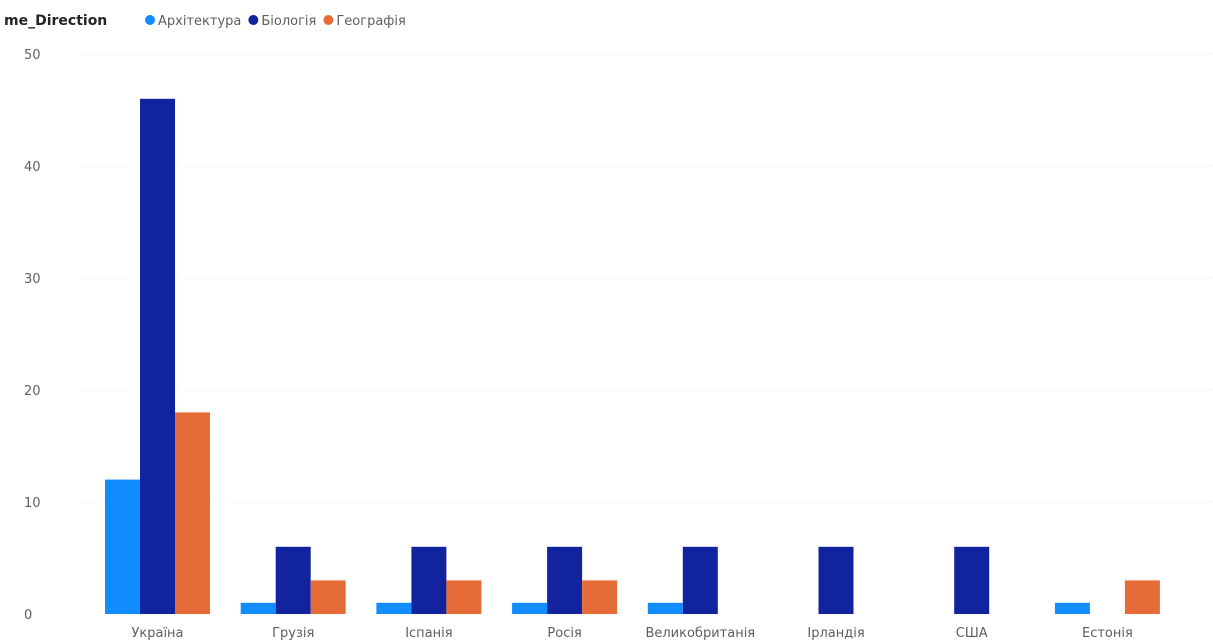 This screenshot has height=644, width=1213. Describe the element at coordinates (1072, 608) in the screenshot. I see `bar-архітектура-естонія` at that location.